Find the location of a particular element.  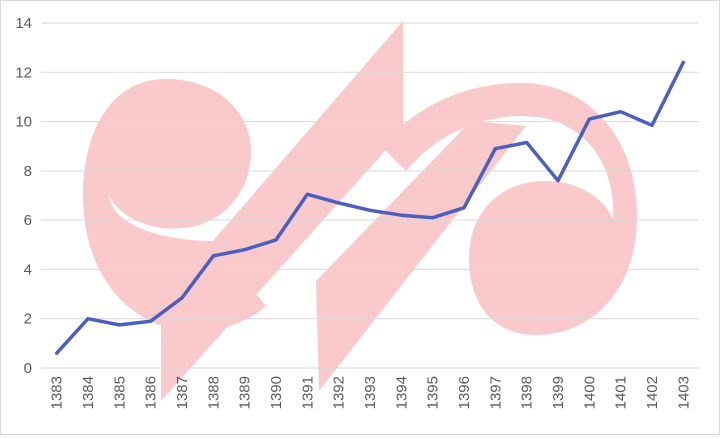

x-tick-label: 1399 is located at coordinates (558, 392).